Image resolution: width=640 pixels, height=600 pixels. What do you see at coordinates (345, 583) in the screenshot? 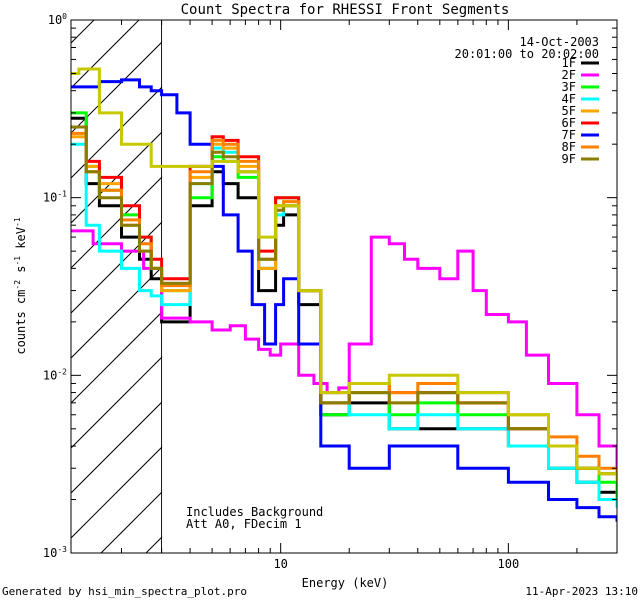
I see `x-axis-label: Energy (keV)` at bounding box center [345, 583].